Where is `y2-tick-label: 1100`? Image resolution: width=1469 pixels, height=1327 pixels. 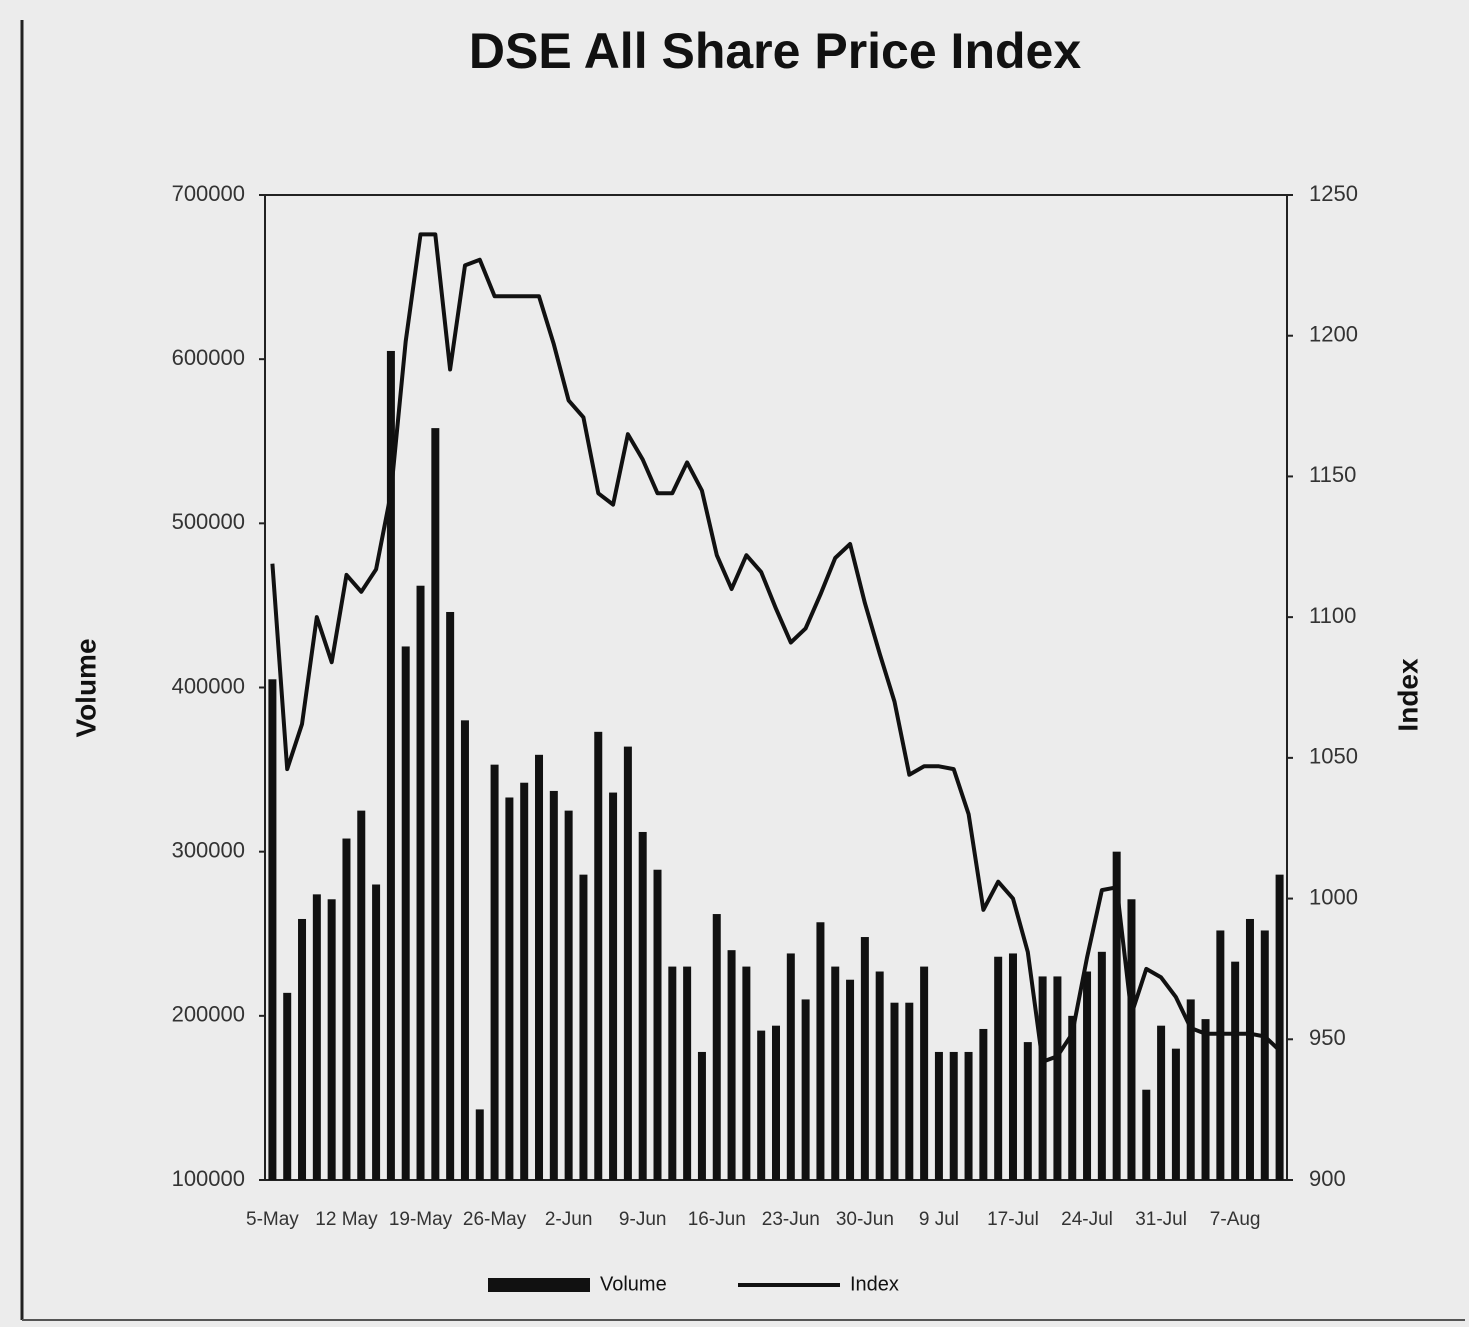
y2-tick-label: 1100 is located at coordinates (1332, 615).